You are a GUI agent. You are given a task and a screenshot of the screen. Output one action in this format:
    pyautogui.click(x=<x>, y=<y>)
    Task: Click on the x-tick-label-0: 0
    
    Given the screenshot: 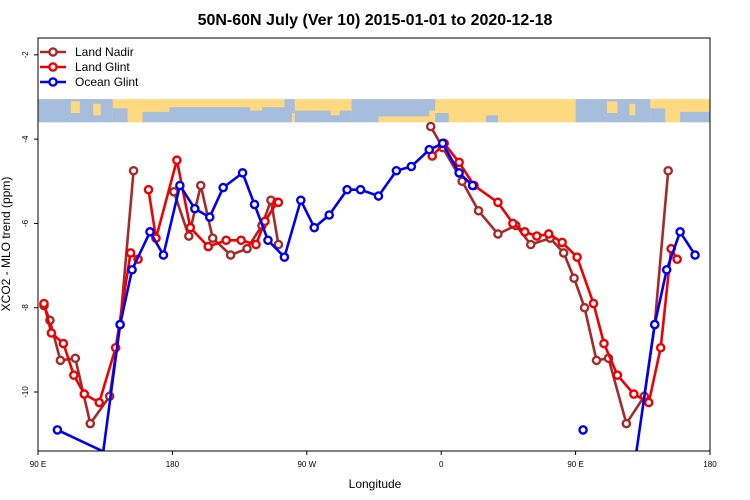 What is the action you would take?
    pyautogui.click(x=441, y=464)
    